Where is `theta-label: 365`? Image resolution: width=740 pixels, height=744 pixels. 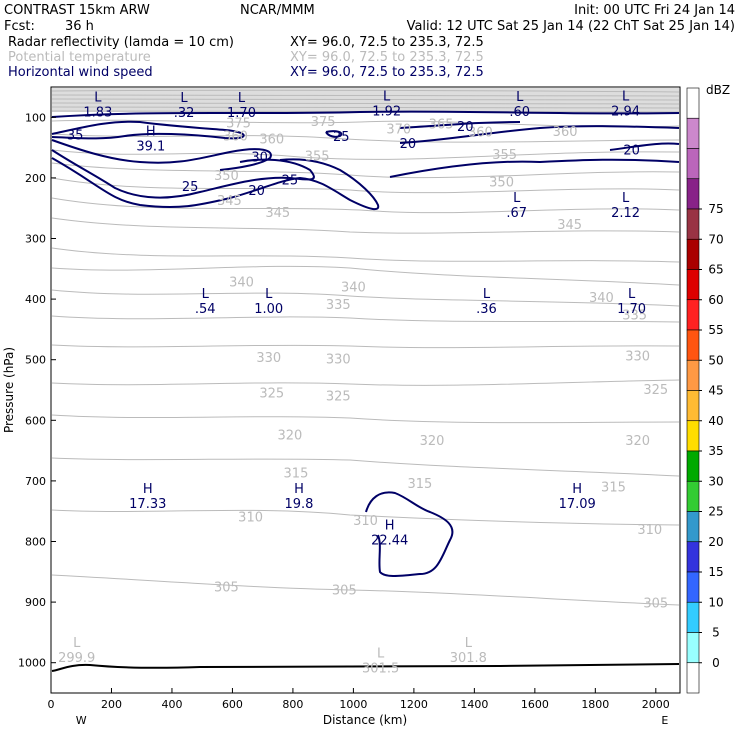 theta-label: 365 is located at coordinates (441, 125).